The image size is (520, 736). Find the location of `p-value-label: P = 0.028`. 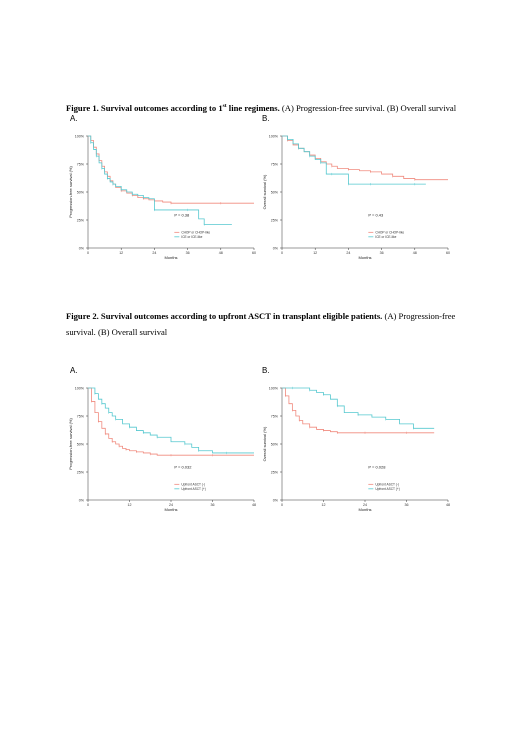

p-value-label: P = 0.028 is located at coordinates (377, 467).